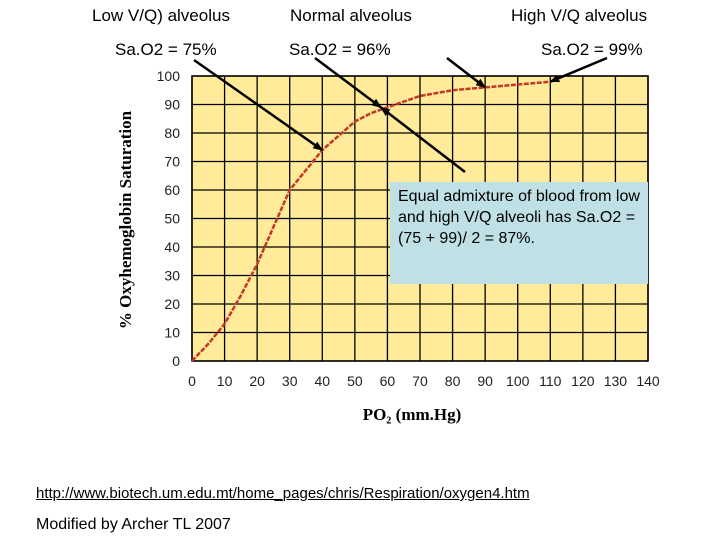 The image size is (720, 540). What do you see at coordinates (257, 381) in the screenshot?
I see `x-tick-label: 20` at bounding box center [257, 381].